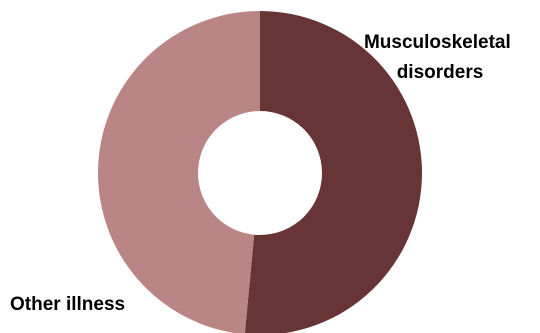  I want to click on donut-hole, so click(260, 173).